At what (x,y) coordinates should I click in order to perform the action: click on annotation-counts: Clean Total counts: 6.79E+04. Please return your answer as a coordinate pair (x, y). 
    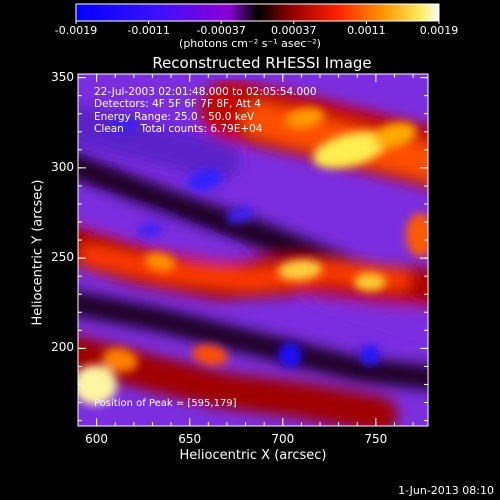
    Looking at the image, I should click on (178, 128).